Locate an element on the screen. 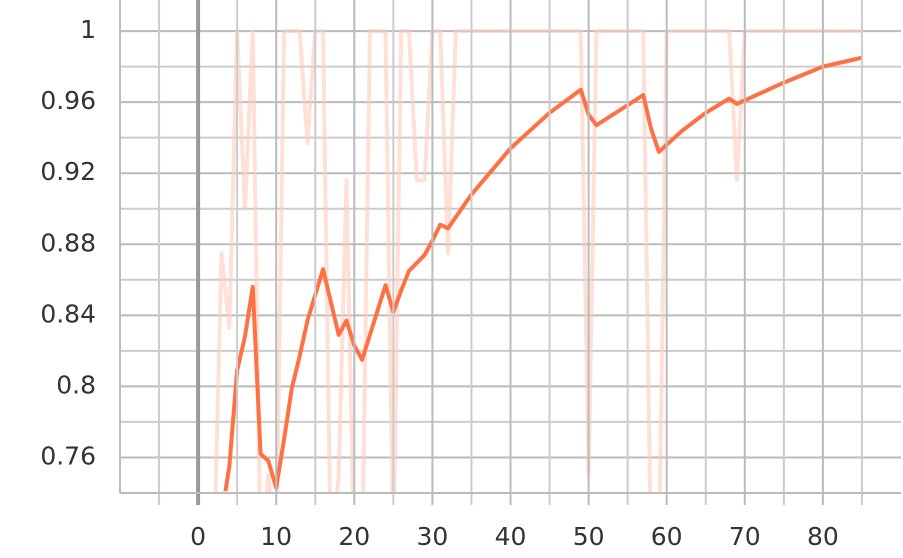  x-tick-label: 50 is located at coordinates (589, 536).